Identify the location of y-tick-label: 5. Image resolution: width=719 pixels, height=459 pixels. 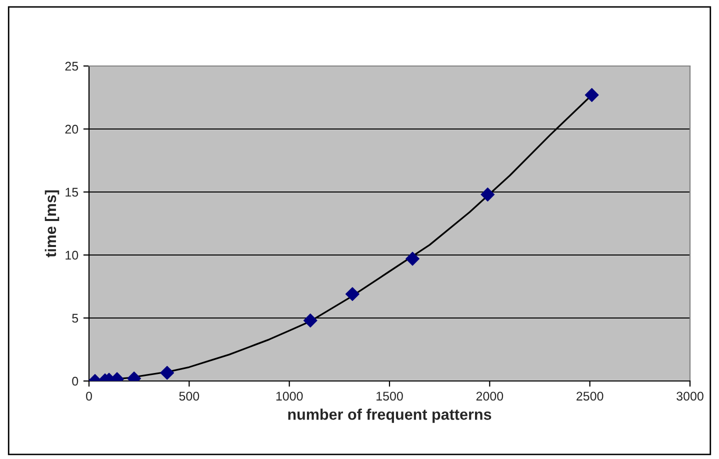
(75, 318).